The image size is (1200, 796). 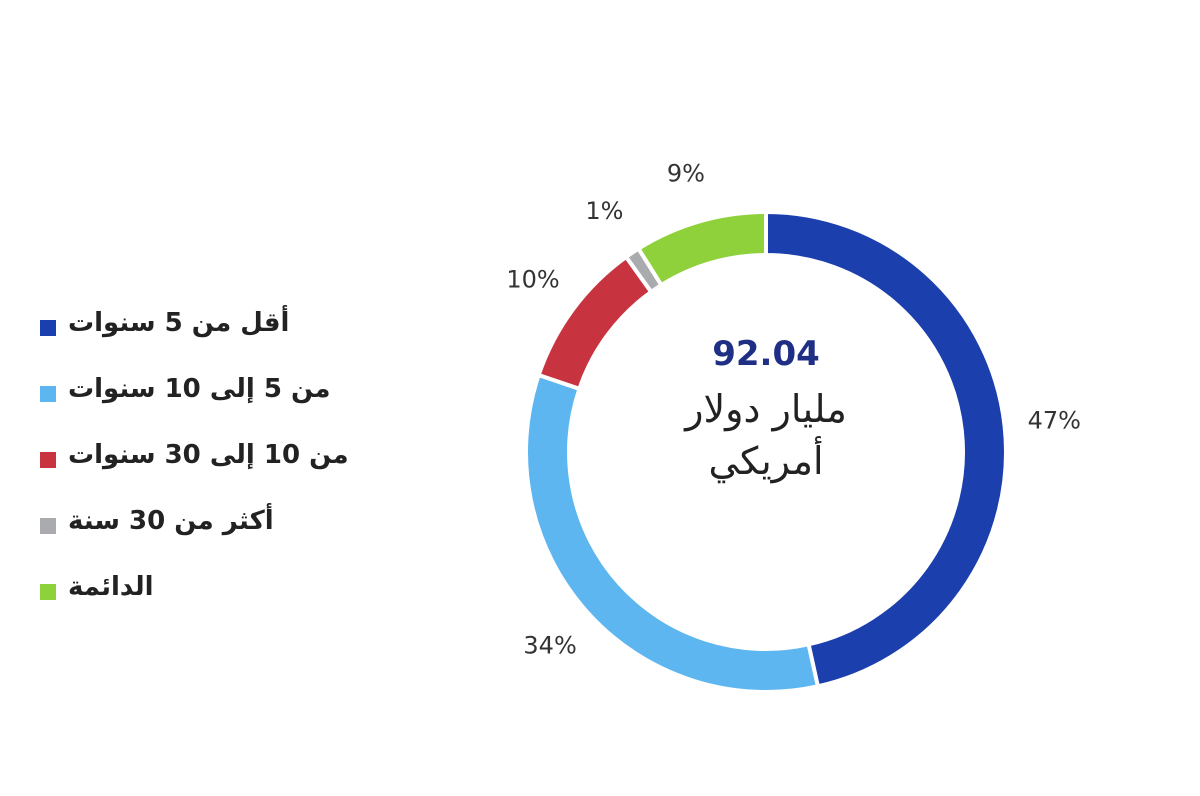 I want to click on legend-item-less-than-5-years: أقل من 5 سنوات, so click(x=198, y=333).